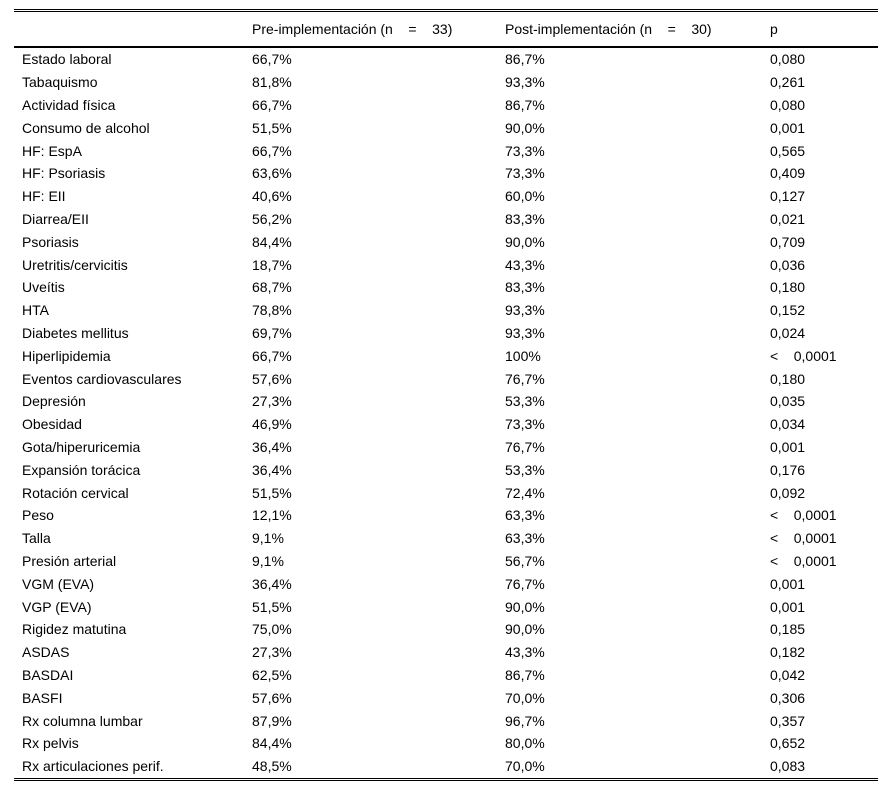 The width and height of the screenshot is (892, 798). Describe the element at coordinates (446, 241) in the screenshot. I see `table-row: Psoriasis 84,4% 90,0% 0,709` at that location.